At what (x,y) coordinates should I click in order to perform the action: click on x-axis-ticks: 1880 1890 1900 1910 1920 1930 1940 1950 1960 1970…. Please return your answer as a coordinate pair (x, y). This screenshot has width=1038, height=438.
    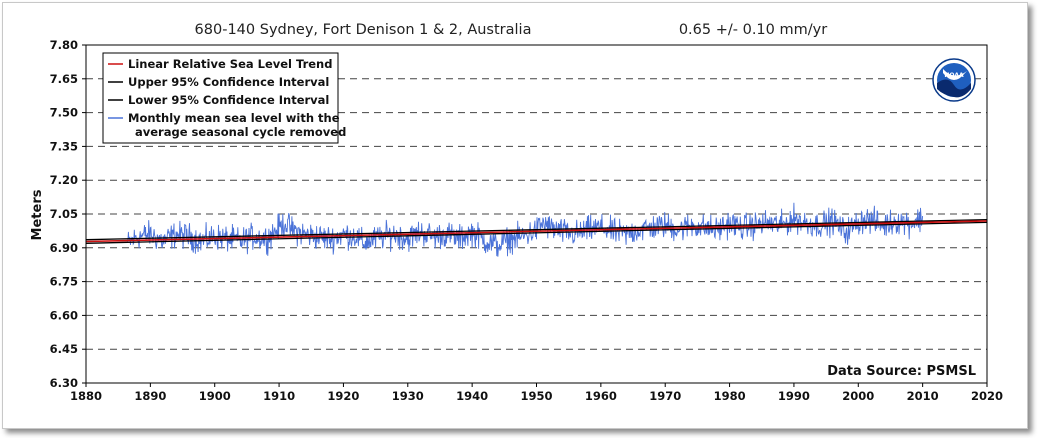
    Looking at the image, I should click on (536, 393).